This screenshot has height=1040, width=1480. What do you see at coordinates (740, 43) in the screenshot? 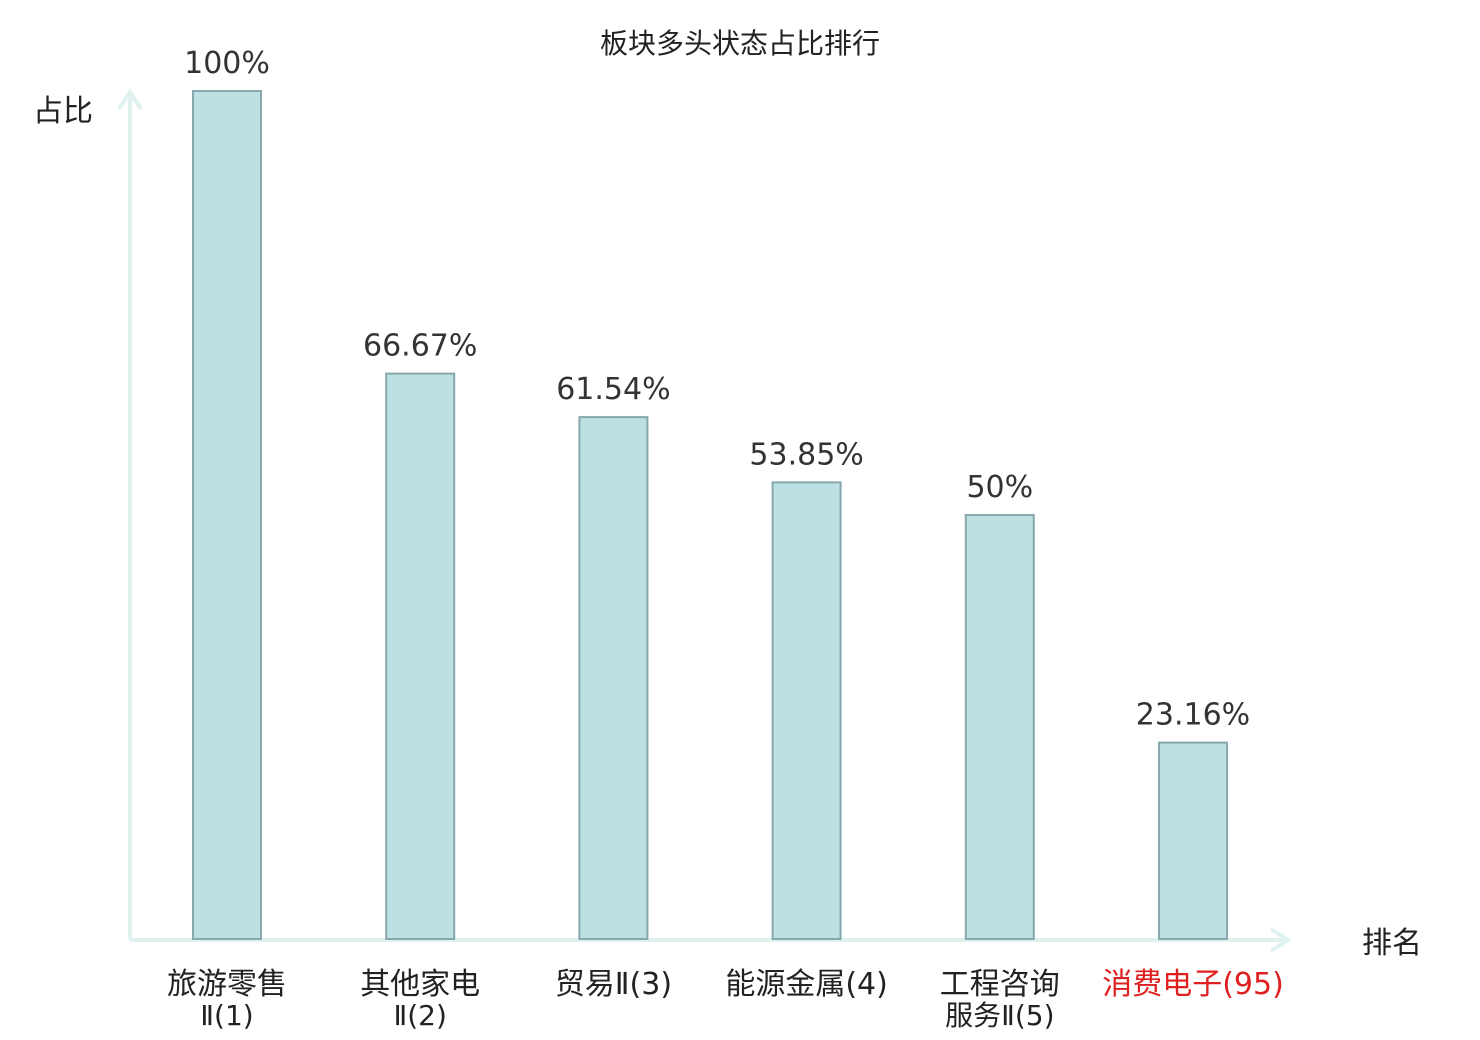
I see `chart-title: 板块多头状态占比排行` at bounding box center [740, 43].